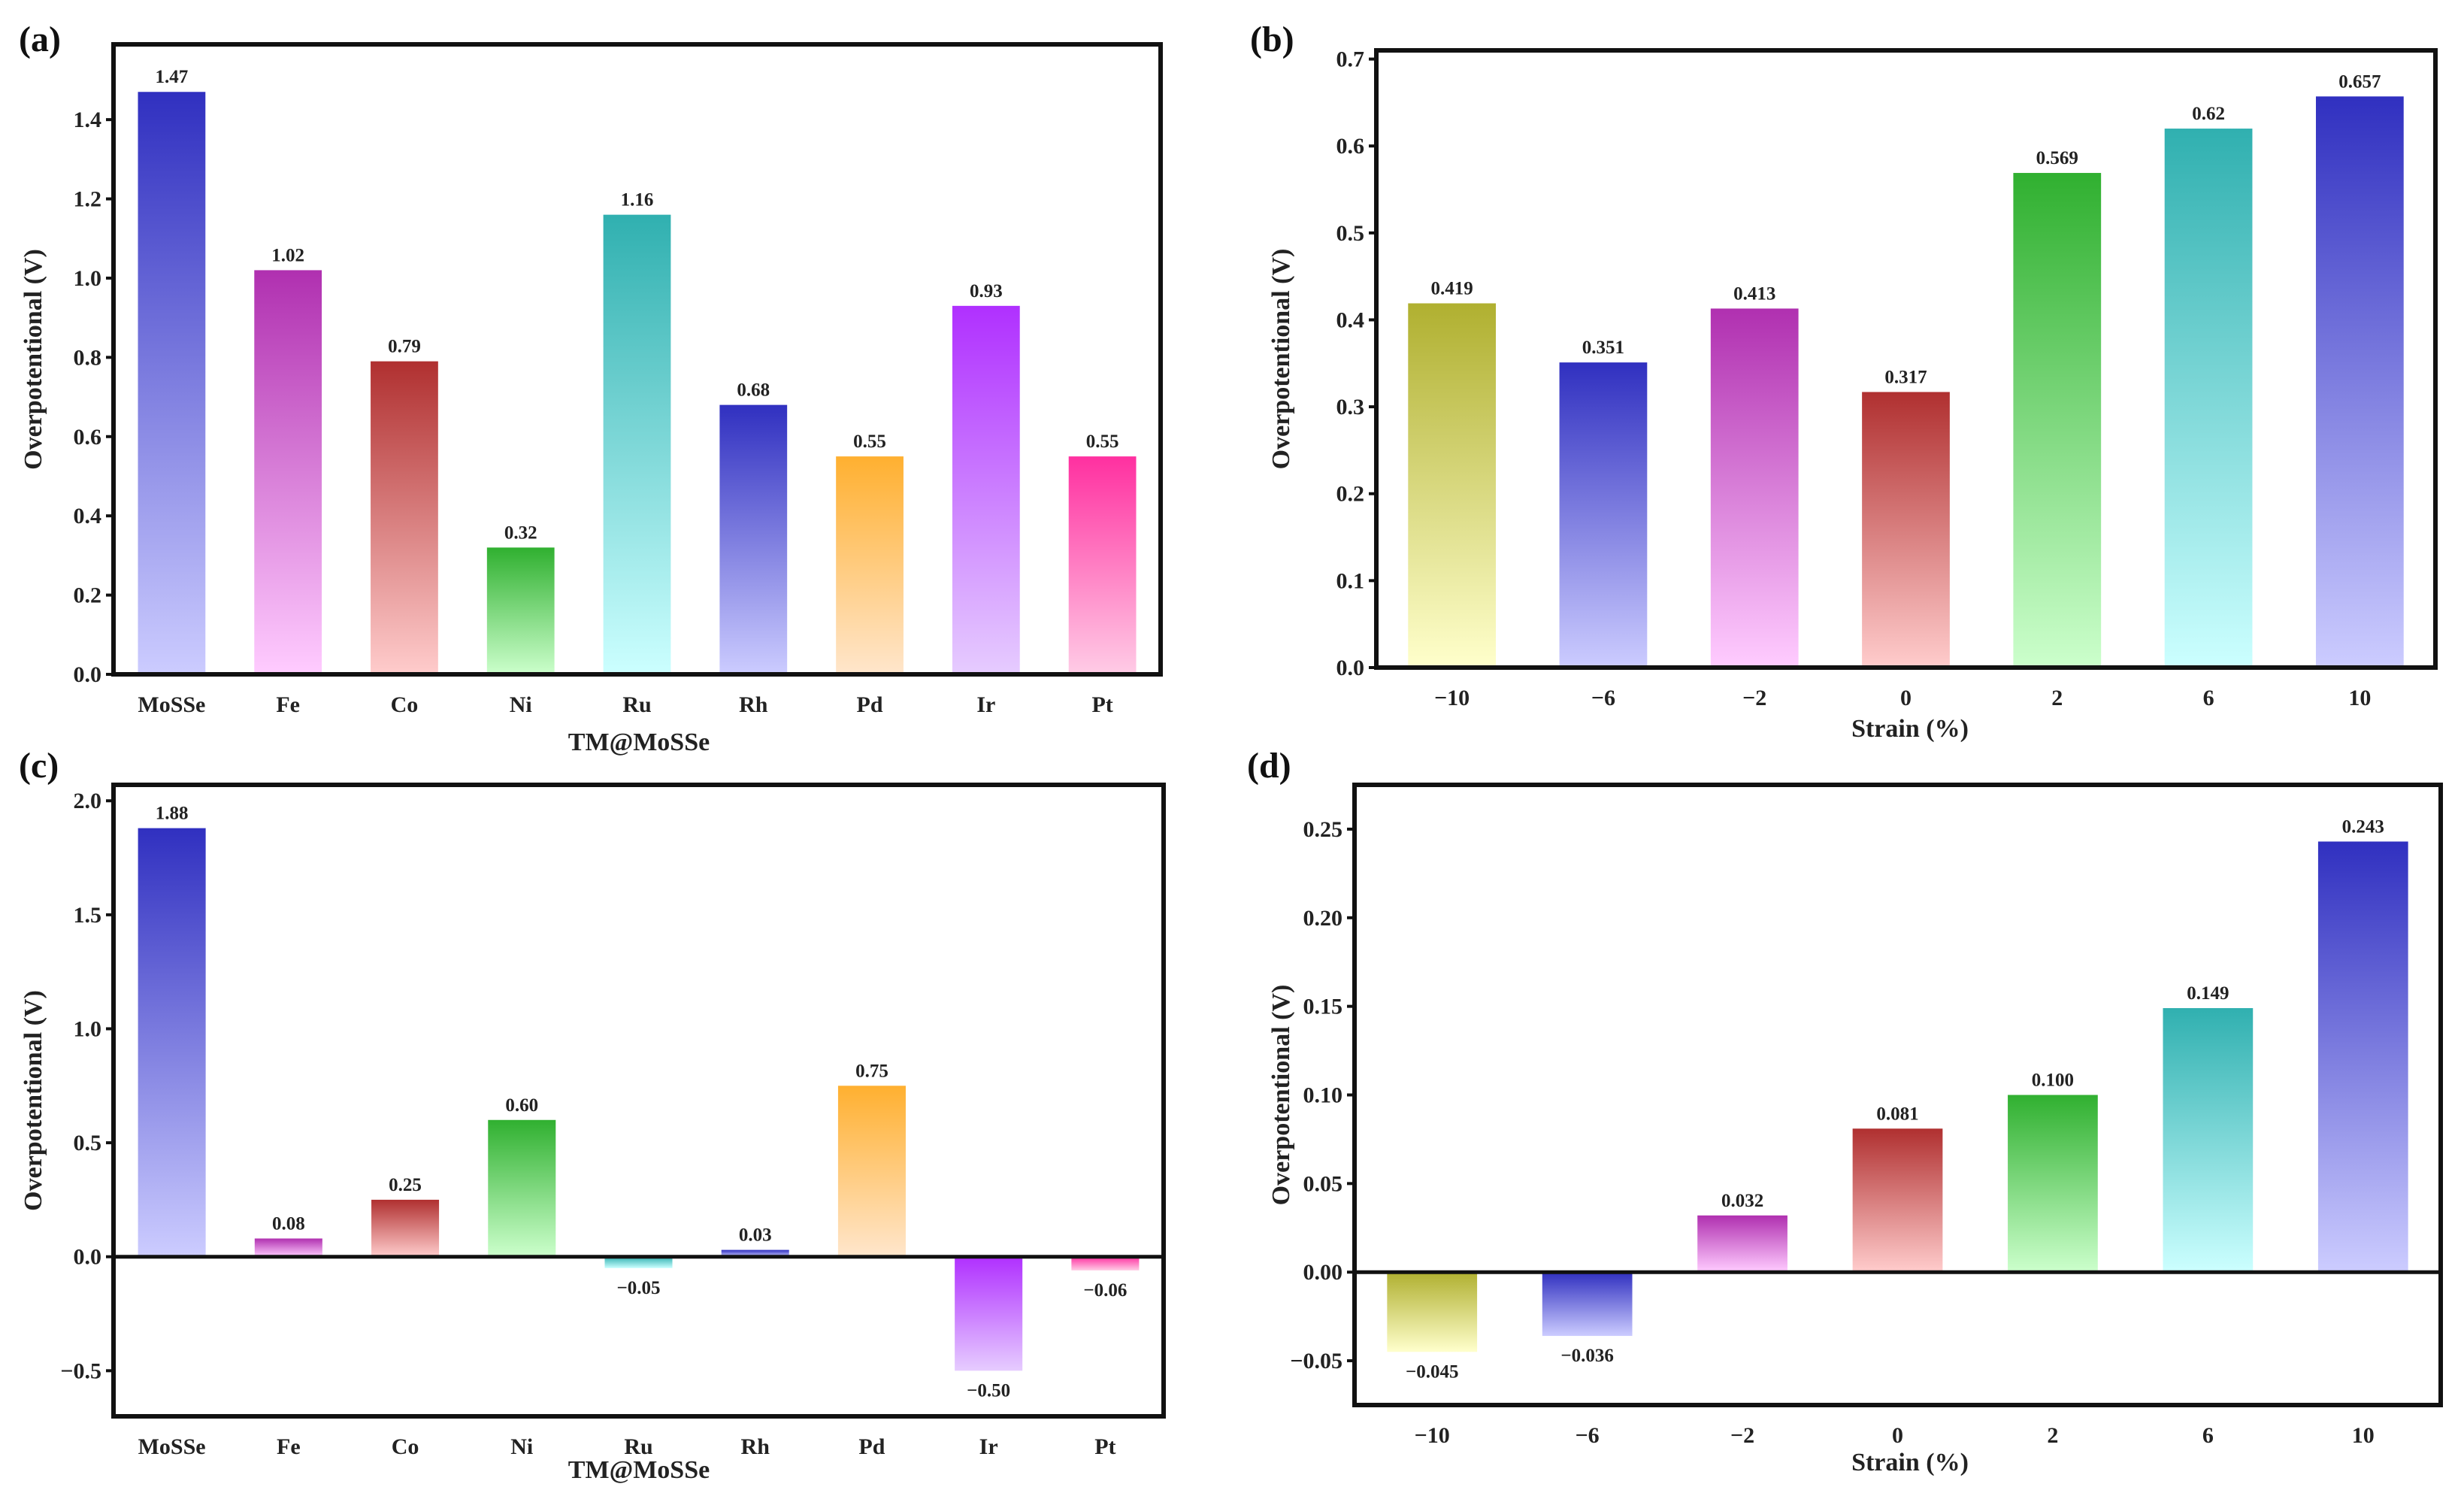  What do you see at coordinates (405, 1446) in the screenshot?
I see `x-tick-label: Co` at bounding box center [405, 1446].